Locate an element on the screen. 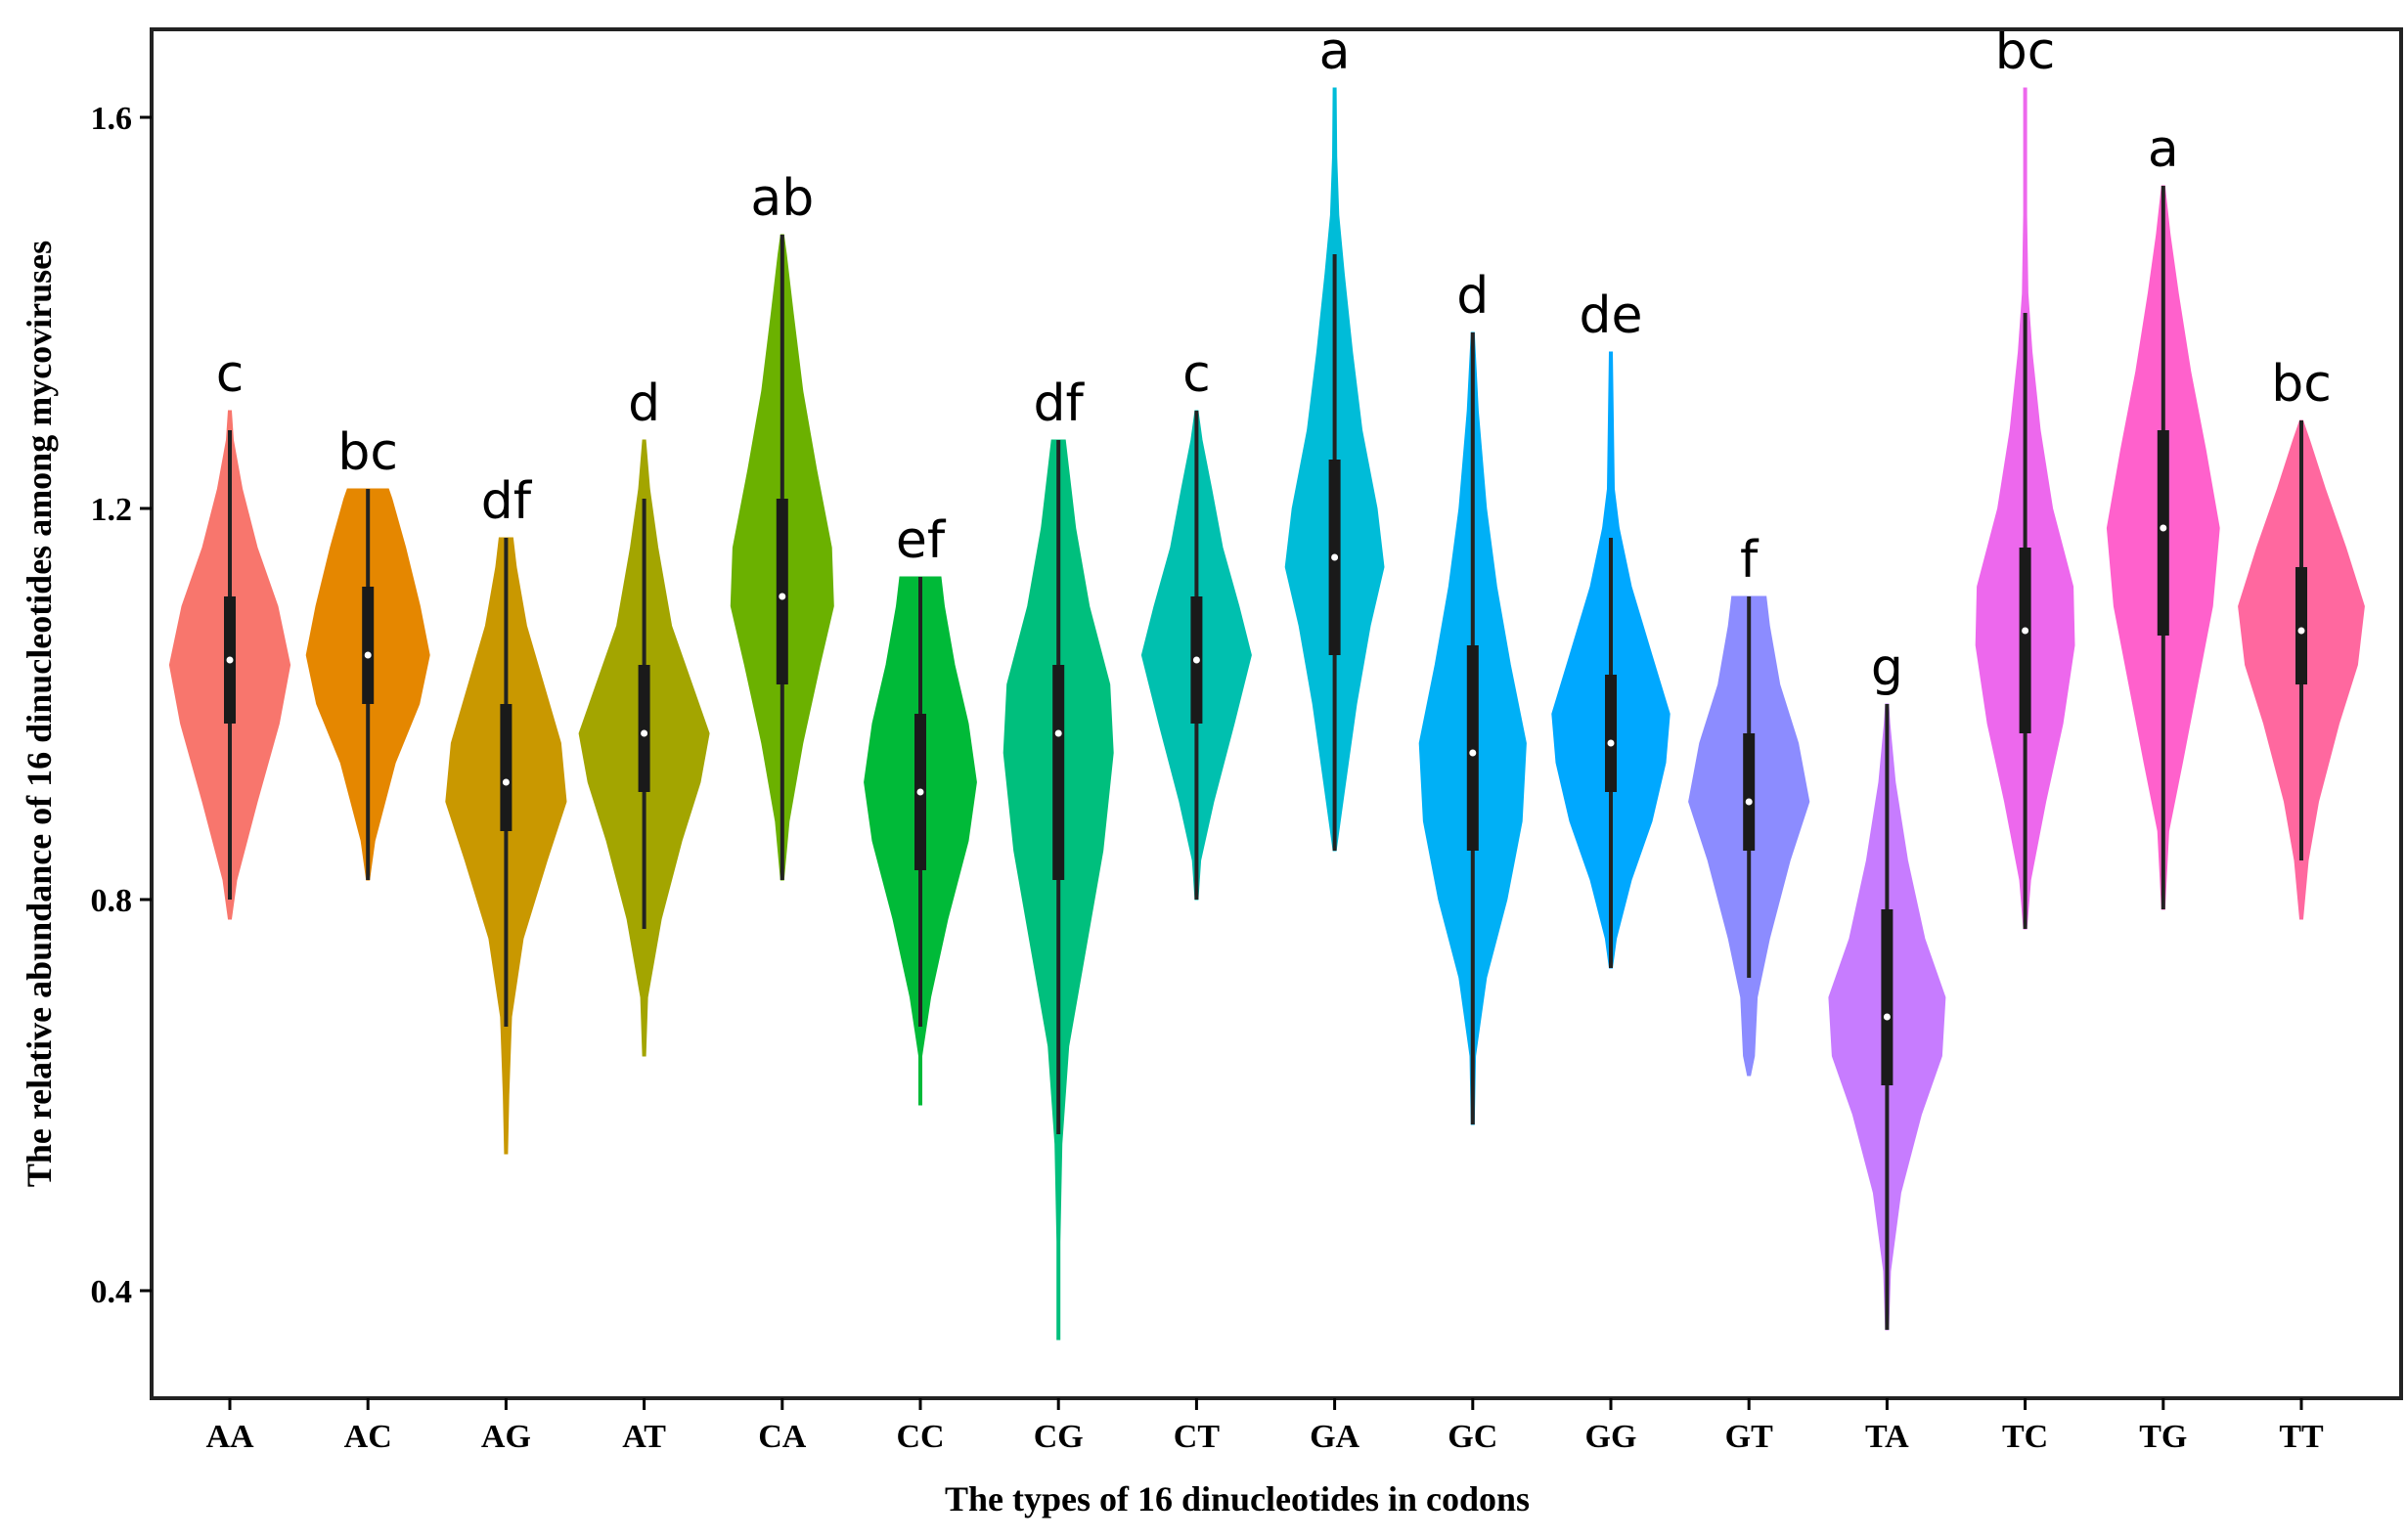  median-dot-cg is located at coordinates (1058, 733).